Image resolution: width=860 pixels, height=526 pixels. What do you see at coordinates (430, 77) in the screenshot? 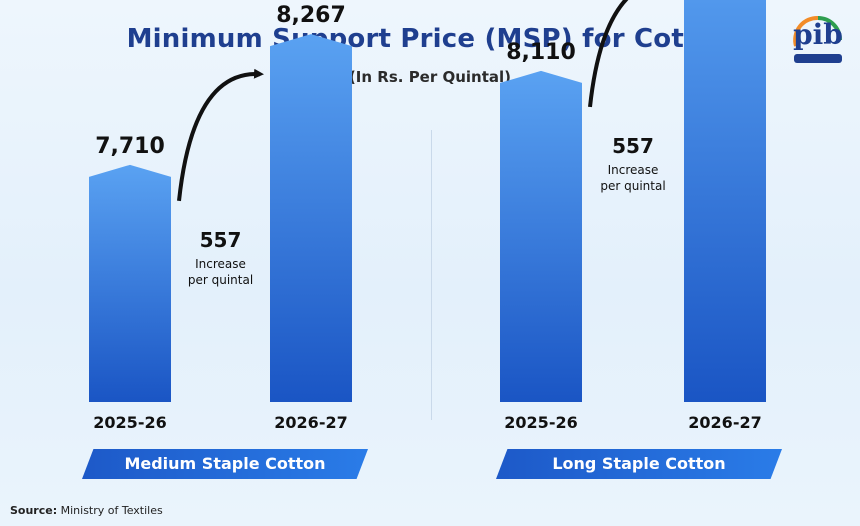
I see `page-subtitle: (In Rs. Per Quintal)` at bounding box center [430, 77].